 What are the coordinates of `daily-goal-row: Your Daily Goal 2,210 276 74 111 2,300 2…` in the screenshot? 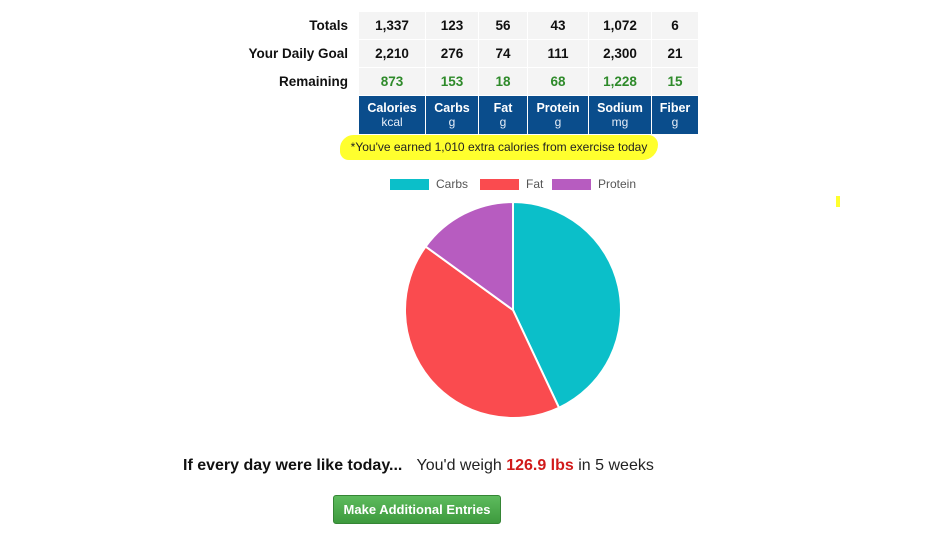 It's located at (460, 53).